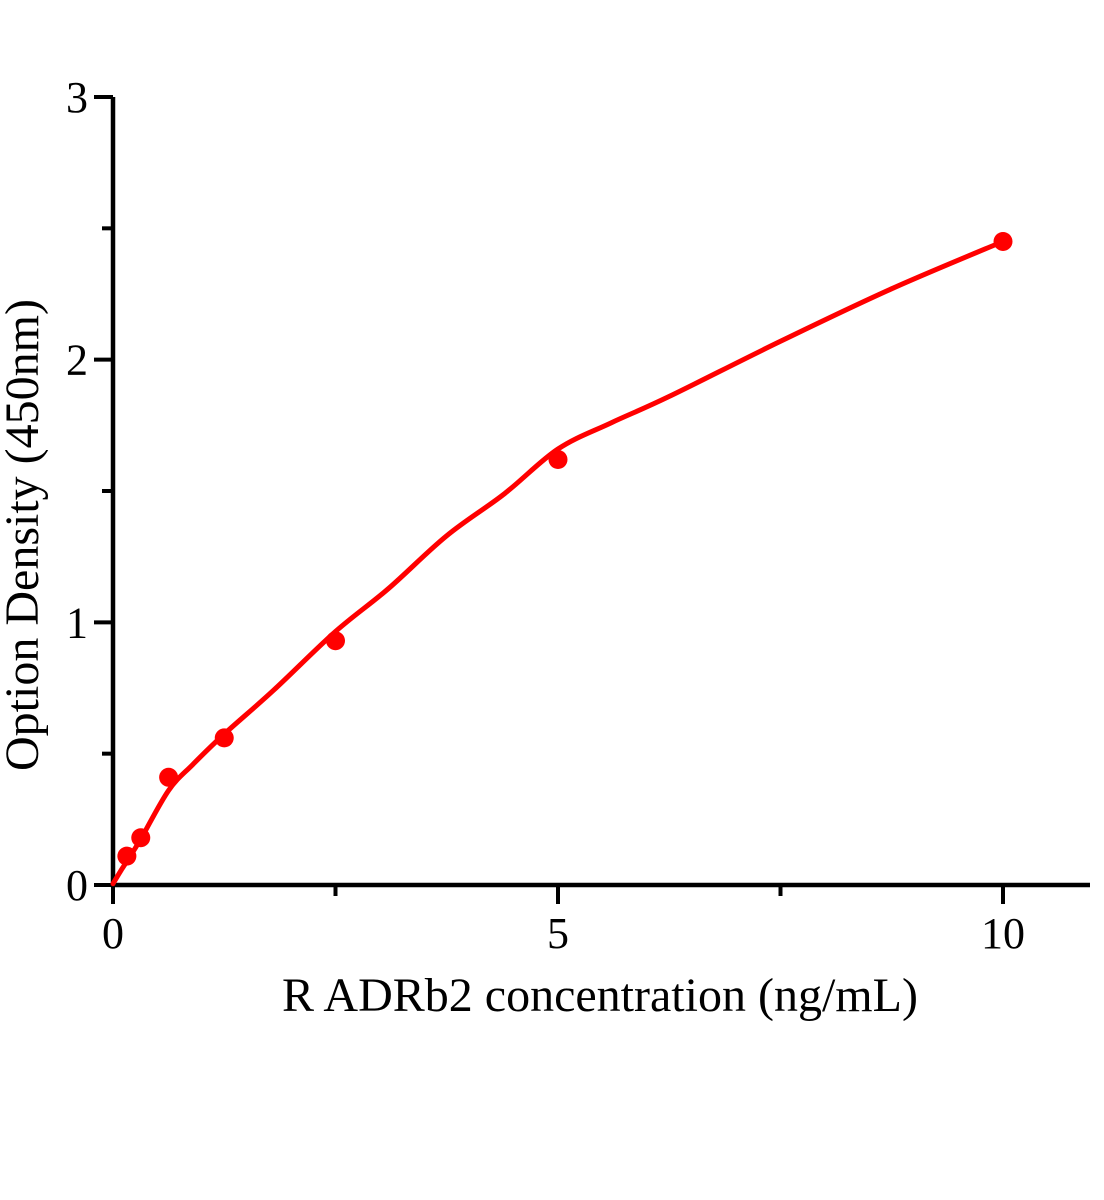  I want to click on x-tick-label: 5, so click(558, 933).